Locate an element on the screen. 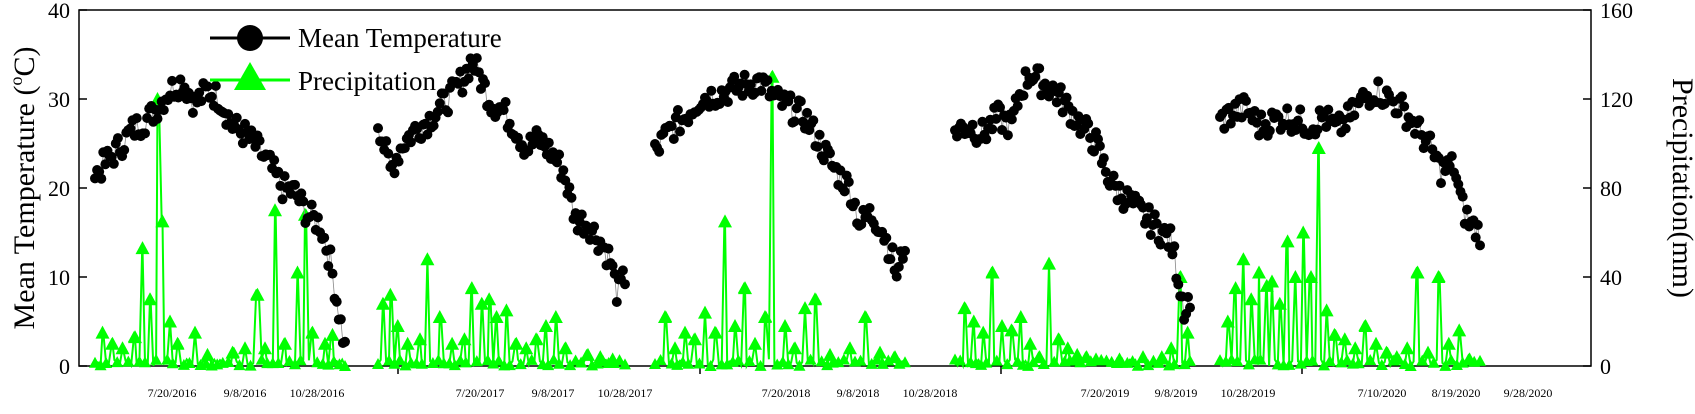  precip-line-2016 is located at coordinates (220, 233).